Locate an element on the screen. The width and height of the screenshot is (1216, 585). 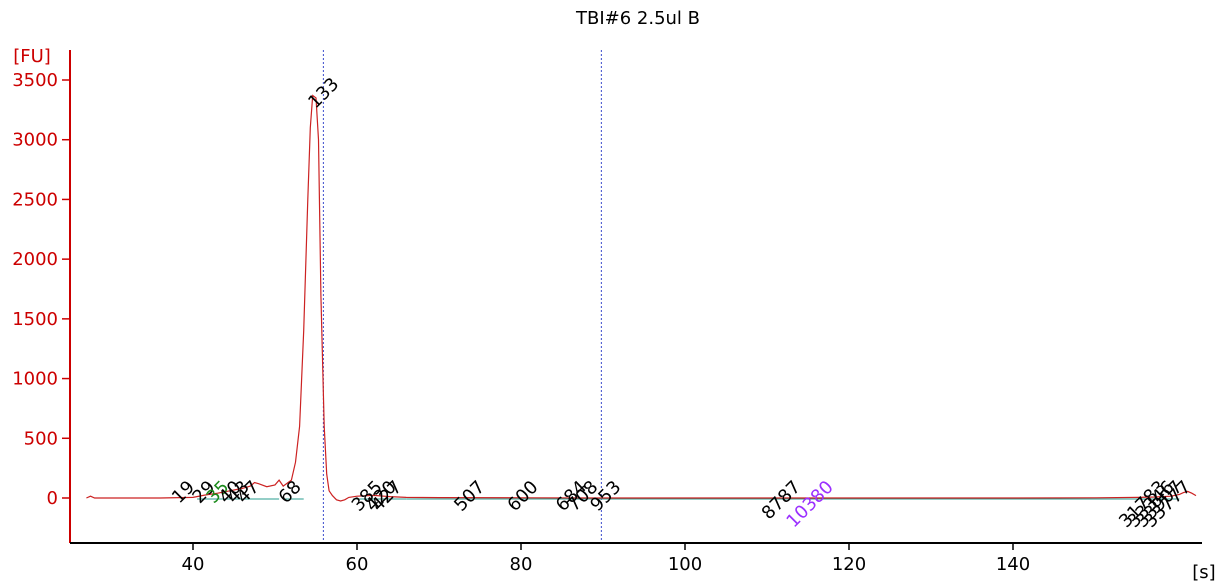
y-tick-label: 2500 is located at coordinates (35, 199).